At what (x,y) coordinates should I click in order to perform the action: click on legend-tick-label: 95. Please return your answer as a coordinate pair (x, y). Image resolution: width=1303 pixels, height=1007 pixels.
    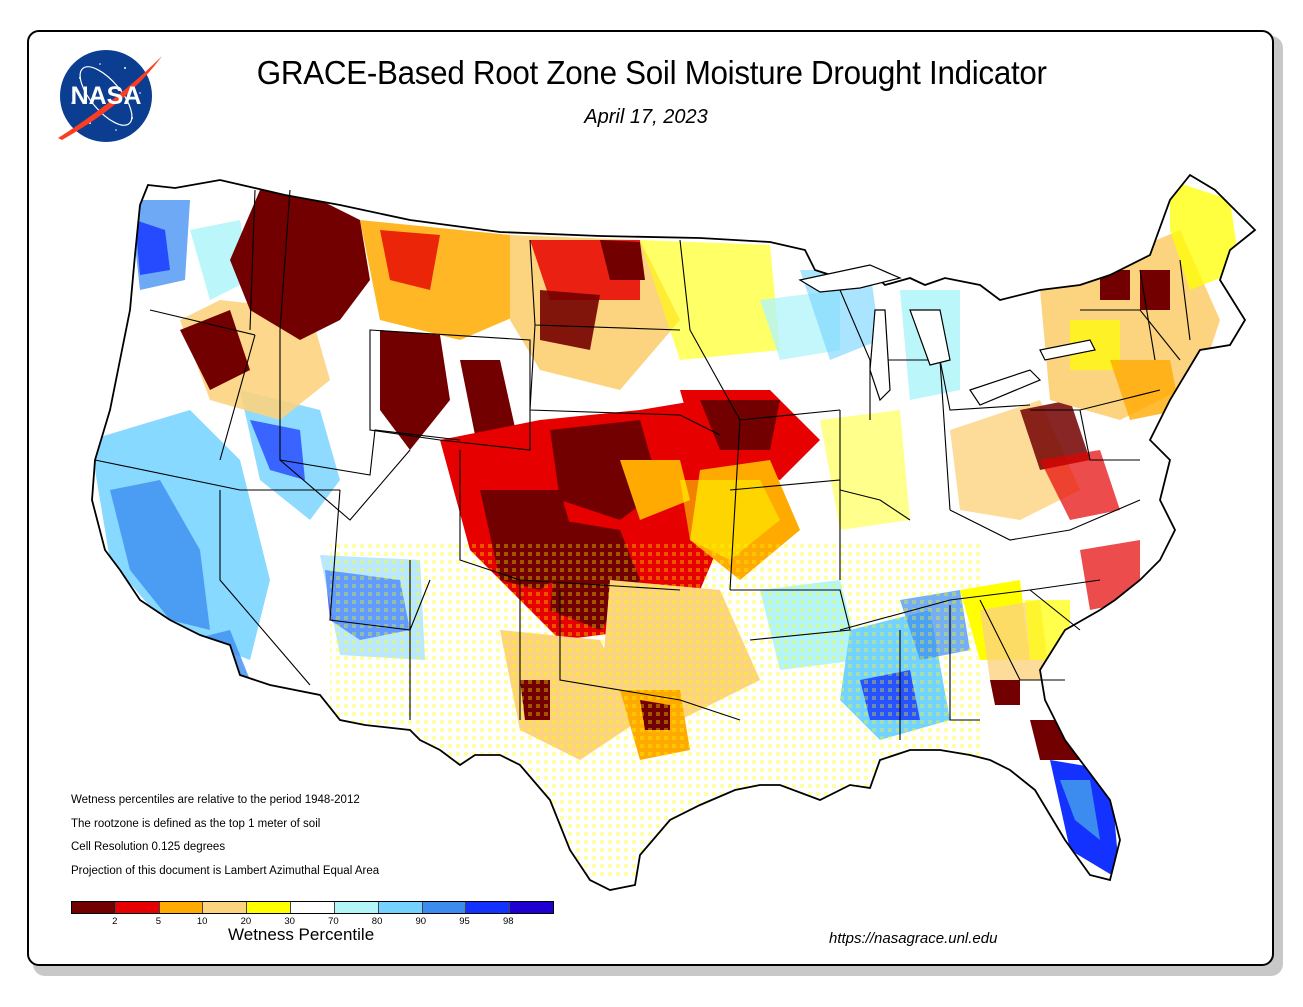
    Looking at the image, I should click on (464, 921).